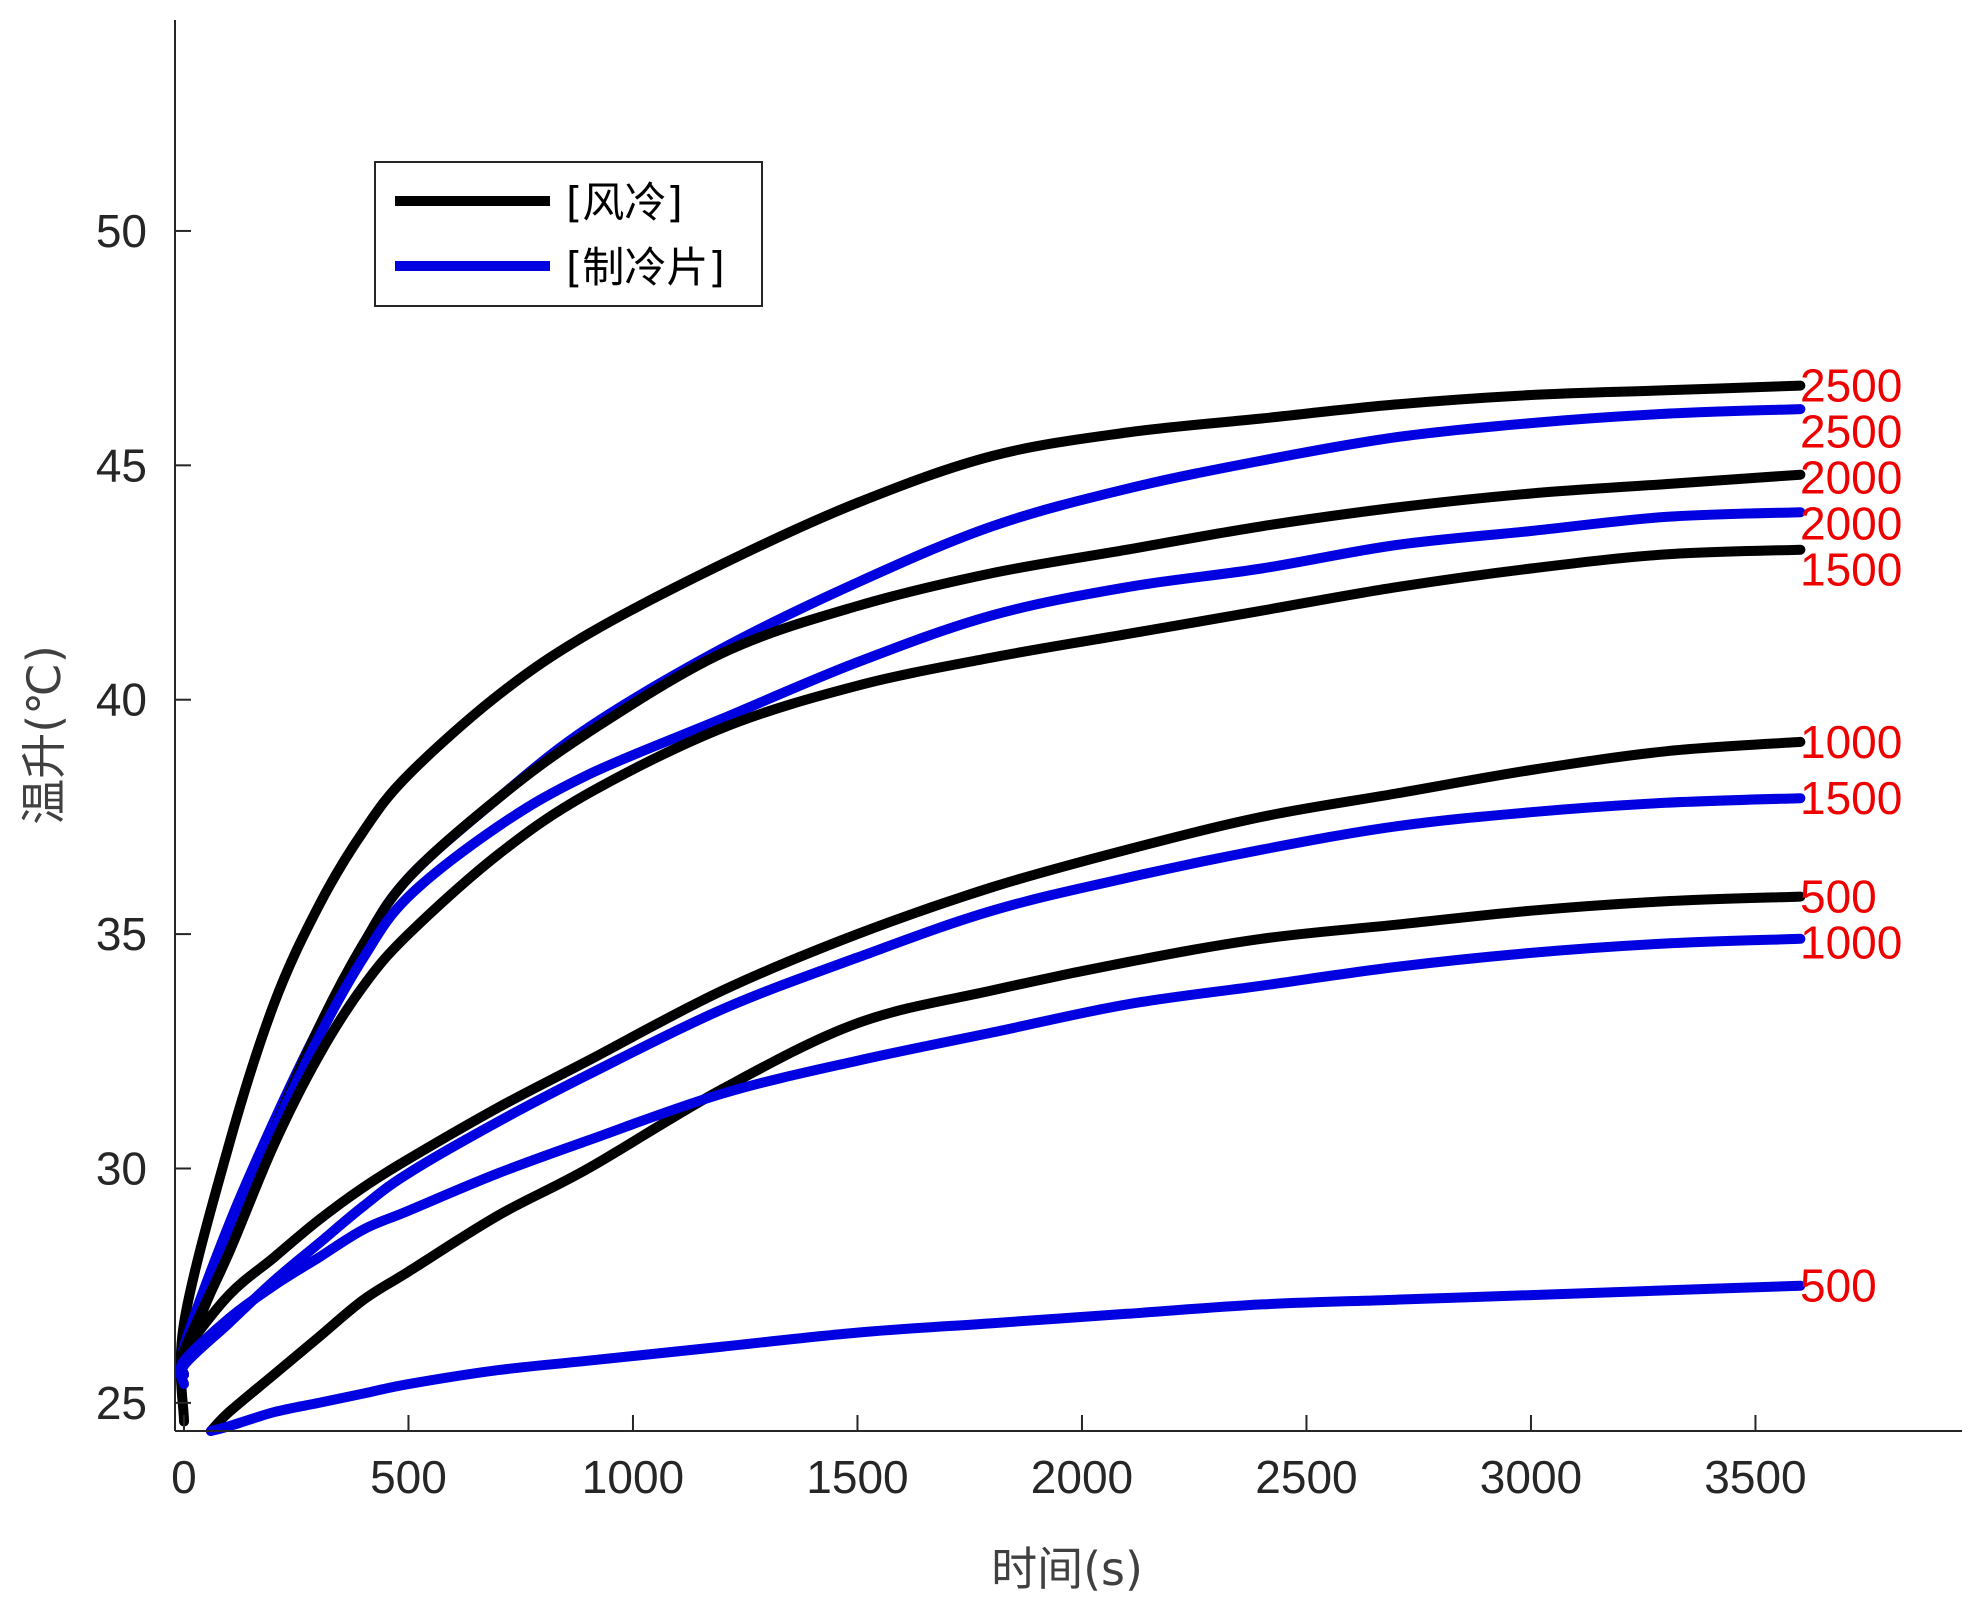 The image size is (1969, 1614). I want to click on x-ticks: 0 500 1000 1500 2000 2500 3000 3500, so click(989, 1459).